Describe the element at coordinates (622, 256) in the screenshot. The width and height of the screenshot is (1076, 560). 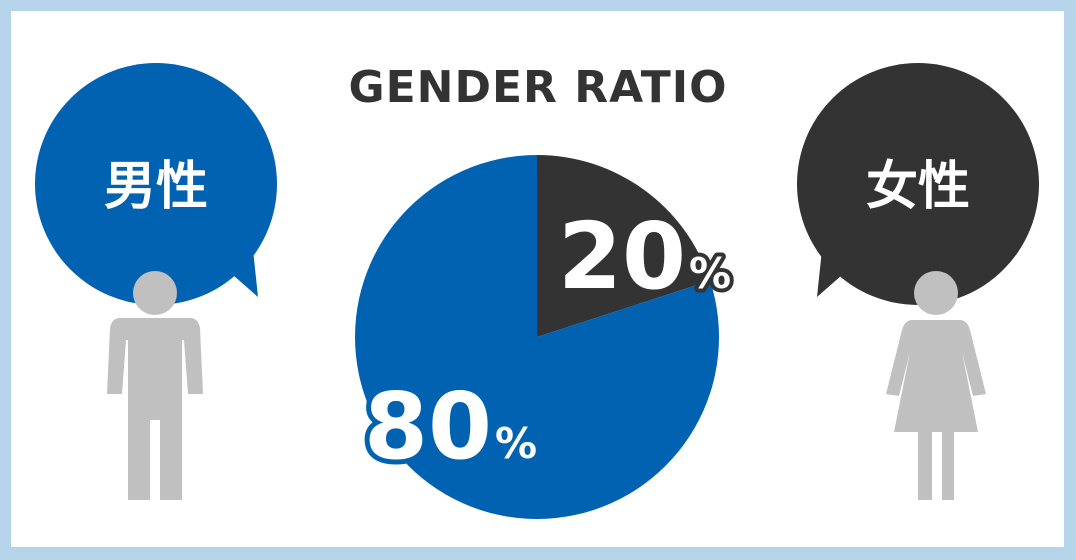
I see `slice-value-label: 20` at that location.